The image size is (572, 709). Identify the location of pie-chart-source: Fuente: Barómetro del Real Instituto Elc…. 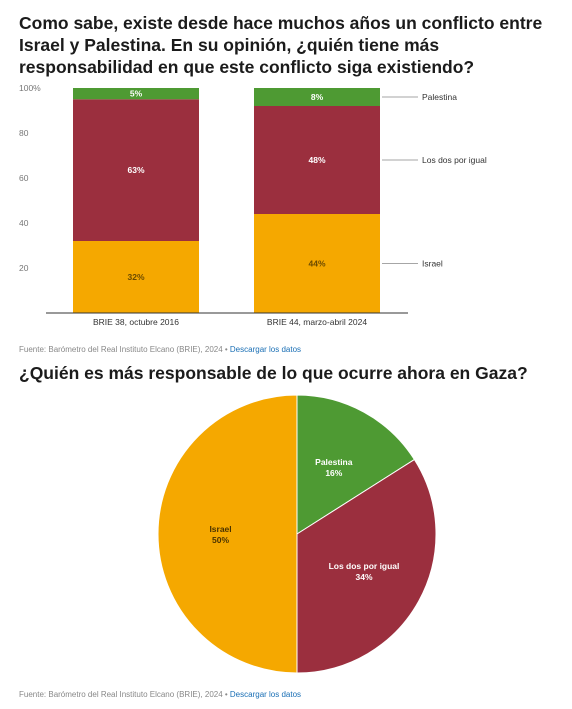
(160, 694).